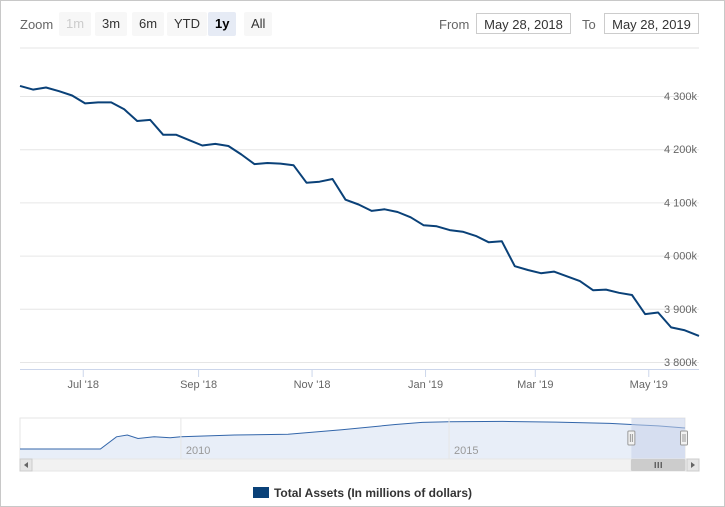  I want to click on navigator-right-handle, so click(684, 438).